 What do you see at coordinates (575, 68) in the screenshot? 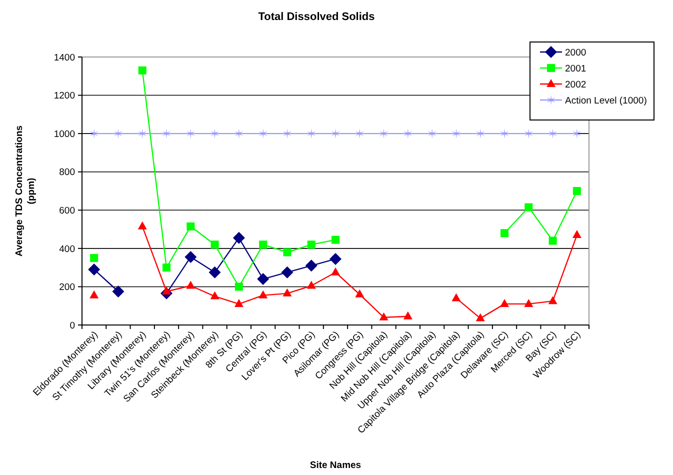
I see `legend-label: 2001` at bounding box center [575, 68].